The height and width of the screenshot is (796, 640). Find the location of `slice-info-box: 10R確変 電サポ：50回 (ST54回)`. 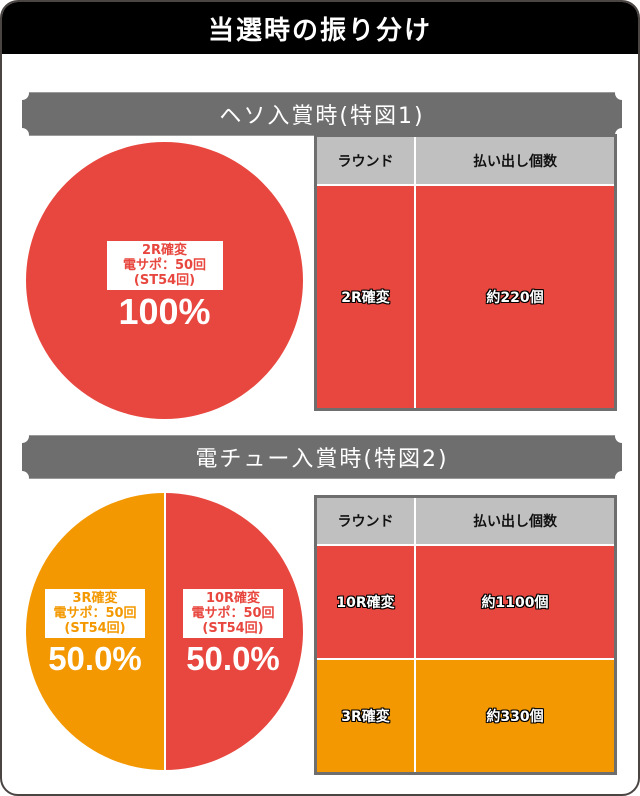

slice-info-box: 10R確変 電サポ：50回 (ST54回) is located at coordinates (233, 613).